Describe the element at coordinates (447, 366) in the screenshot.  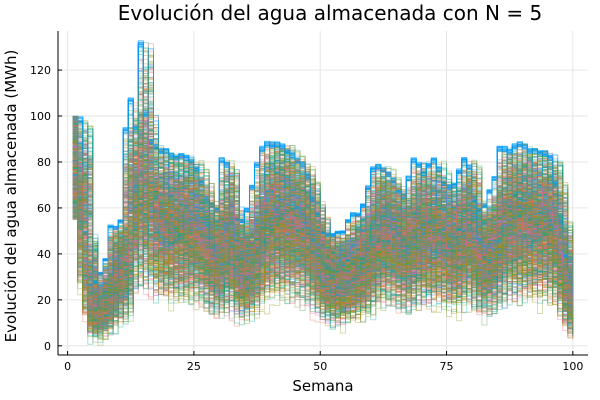
I see `x-tick-label: 75` at that location.